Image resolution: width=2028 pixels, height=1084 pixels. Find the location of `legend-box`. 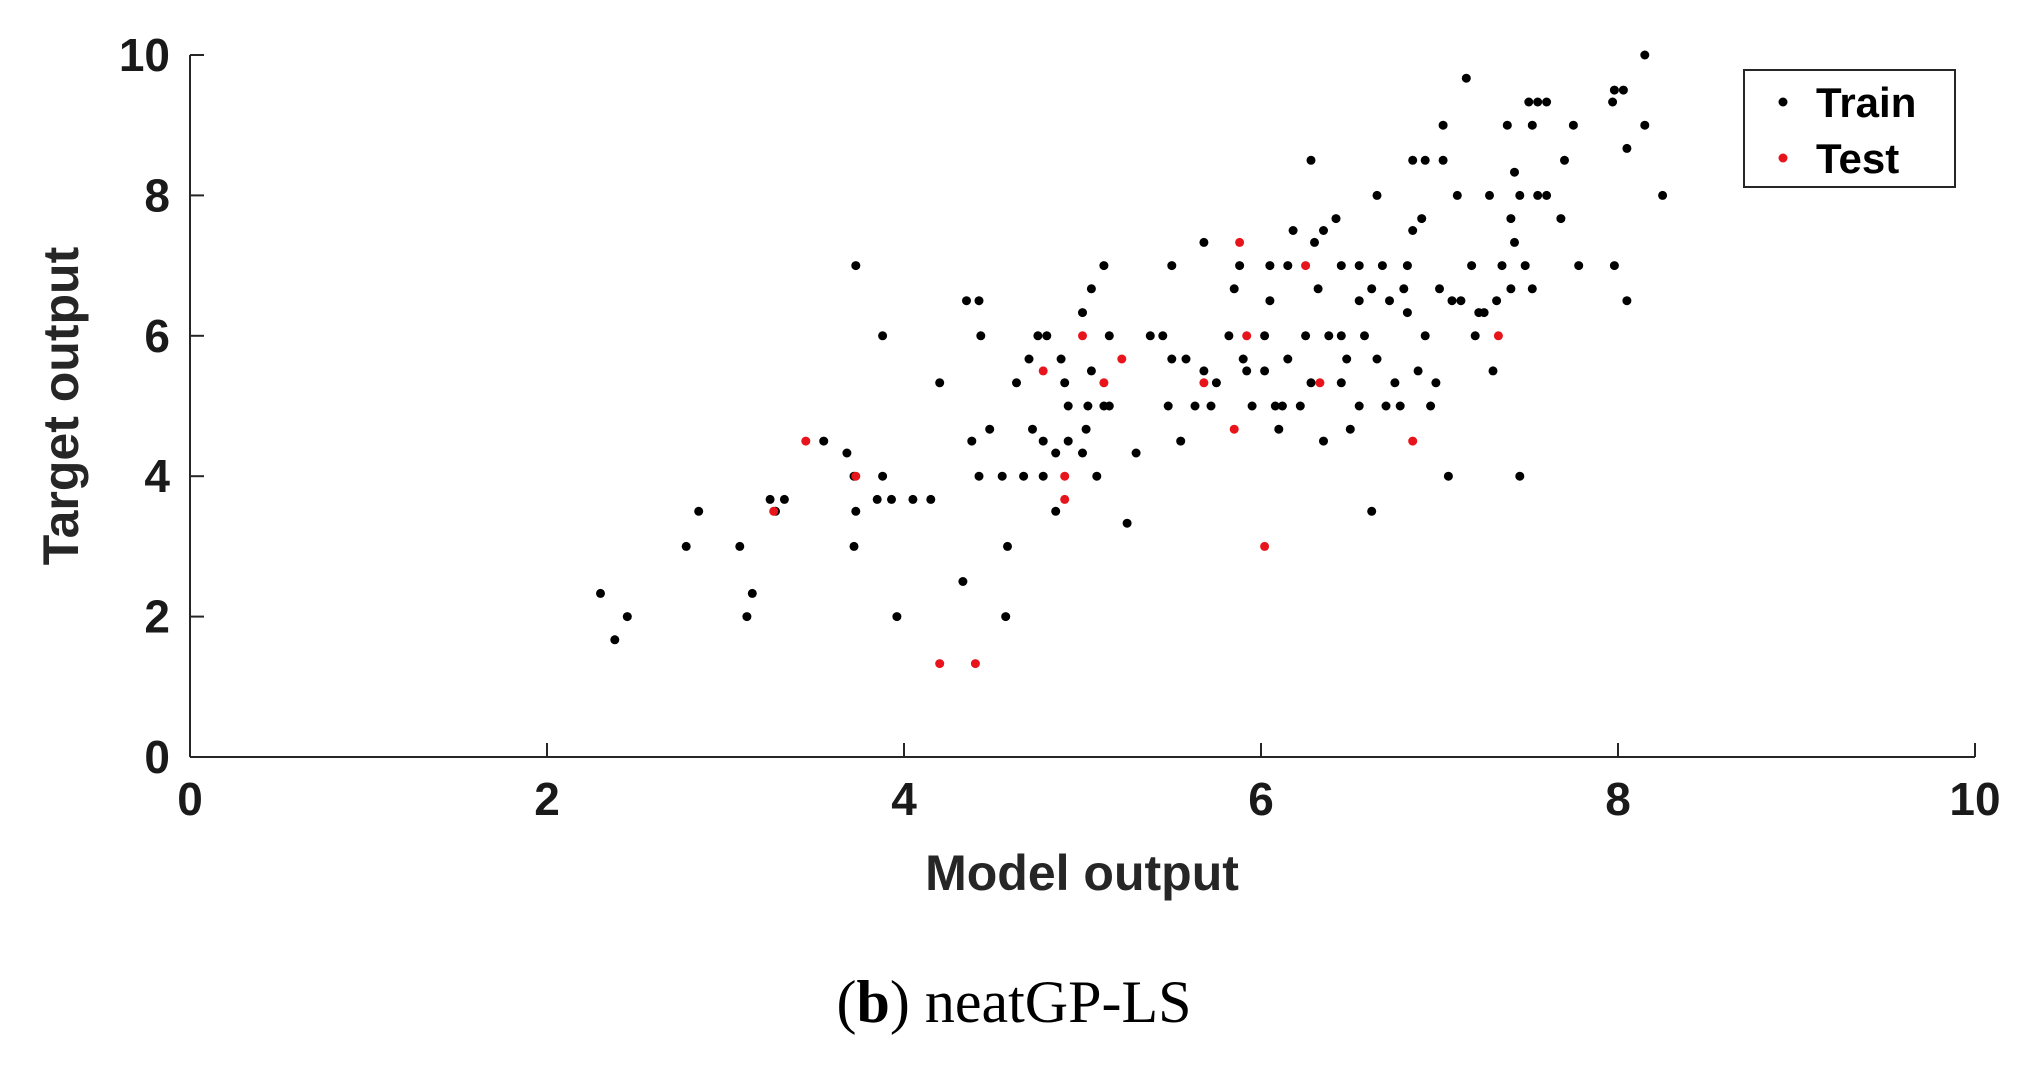

legend-box is located at coordinates (1849, 128).